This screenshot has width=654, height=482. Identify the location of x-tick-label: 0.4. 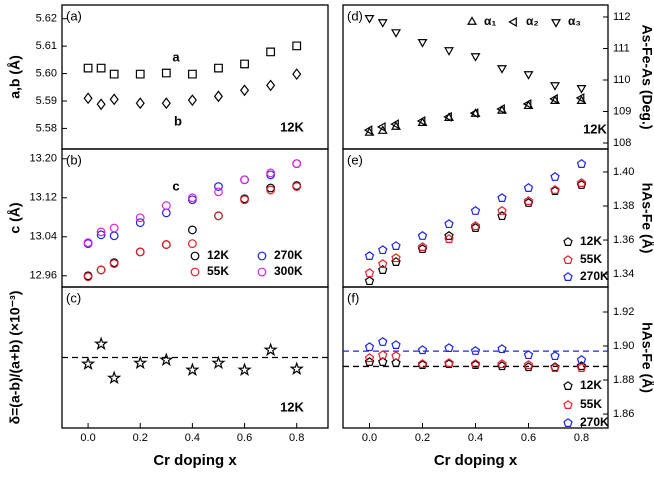
(192, 438).